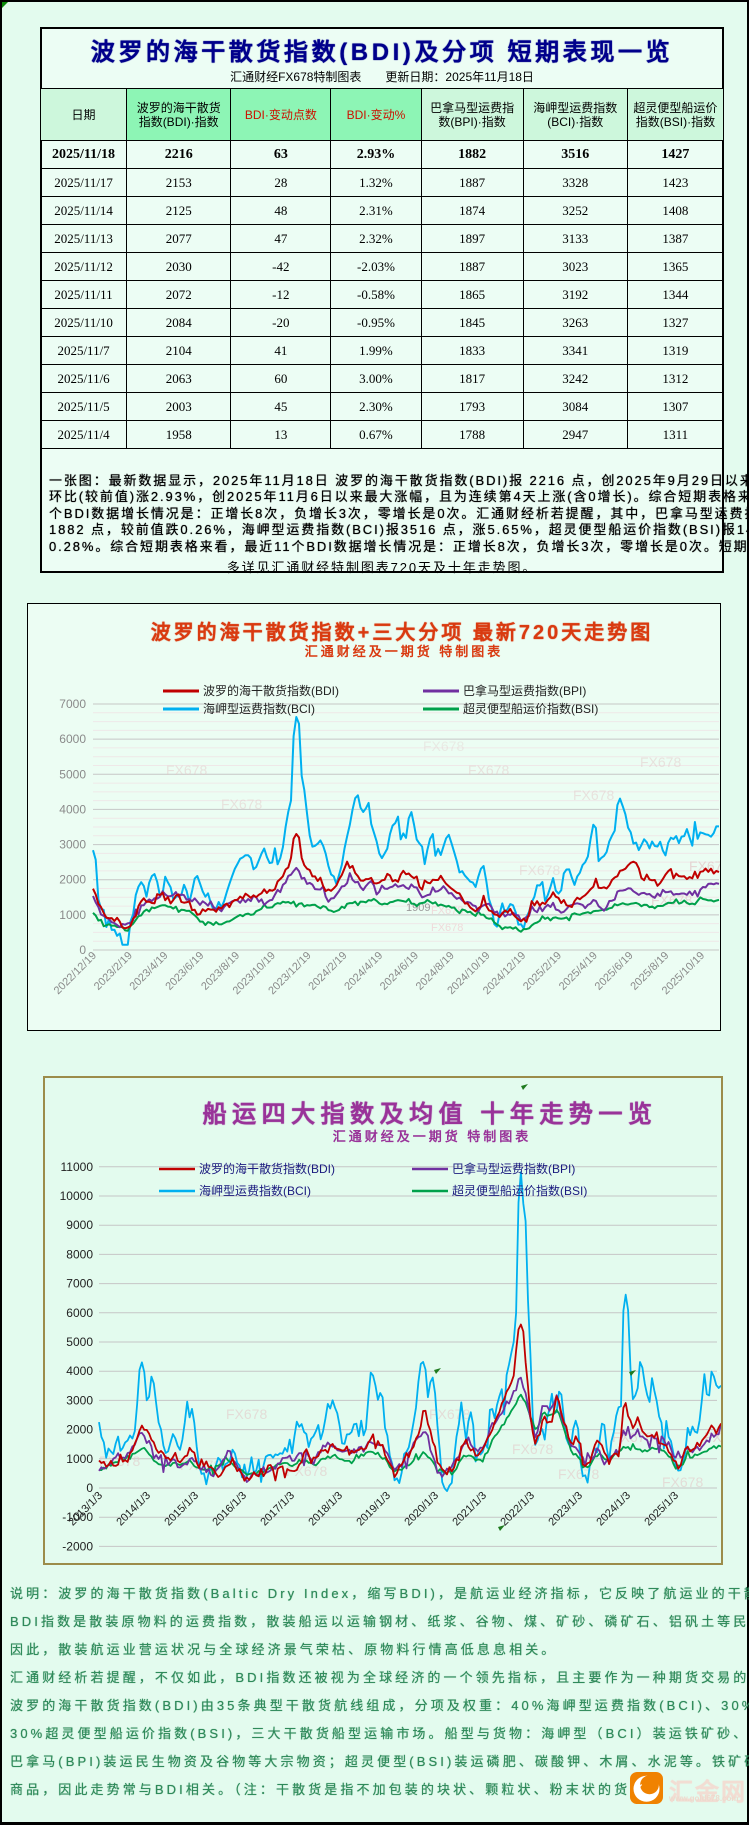 The height and width of the screenshot is (1825, 749). What do you see at coordinates (613, 1509) in the screenshot?
I see `svg-text: 2024/1/3` at bounding box center [613, 1509].